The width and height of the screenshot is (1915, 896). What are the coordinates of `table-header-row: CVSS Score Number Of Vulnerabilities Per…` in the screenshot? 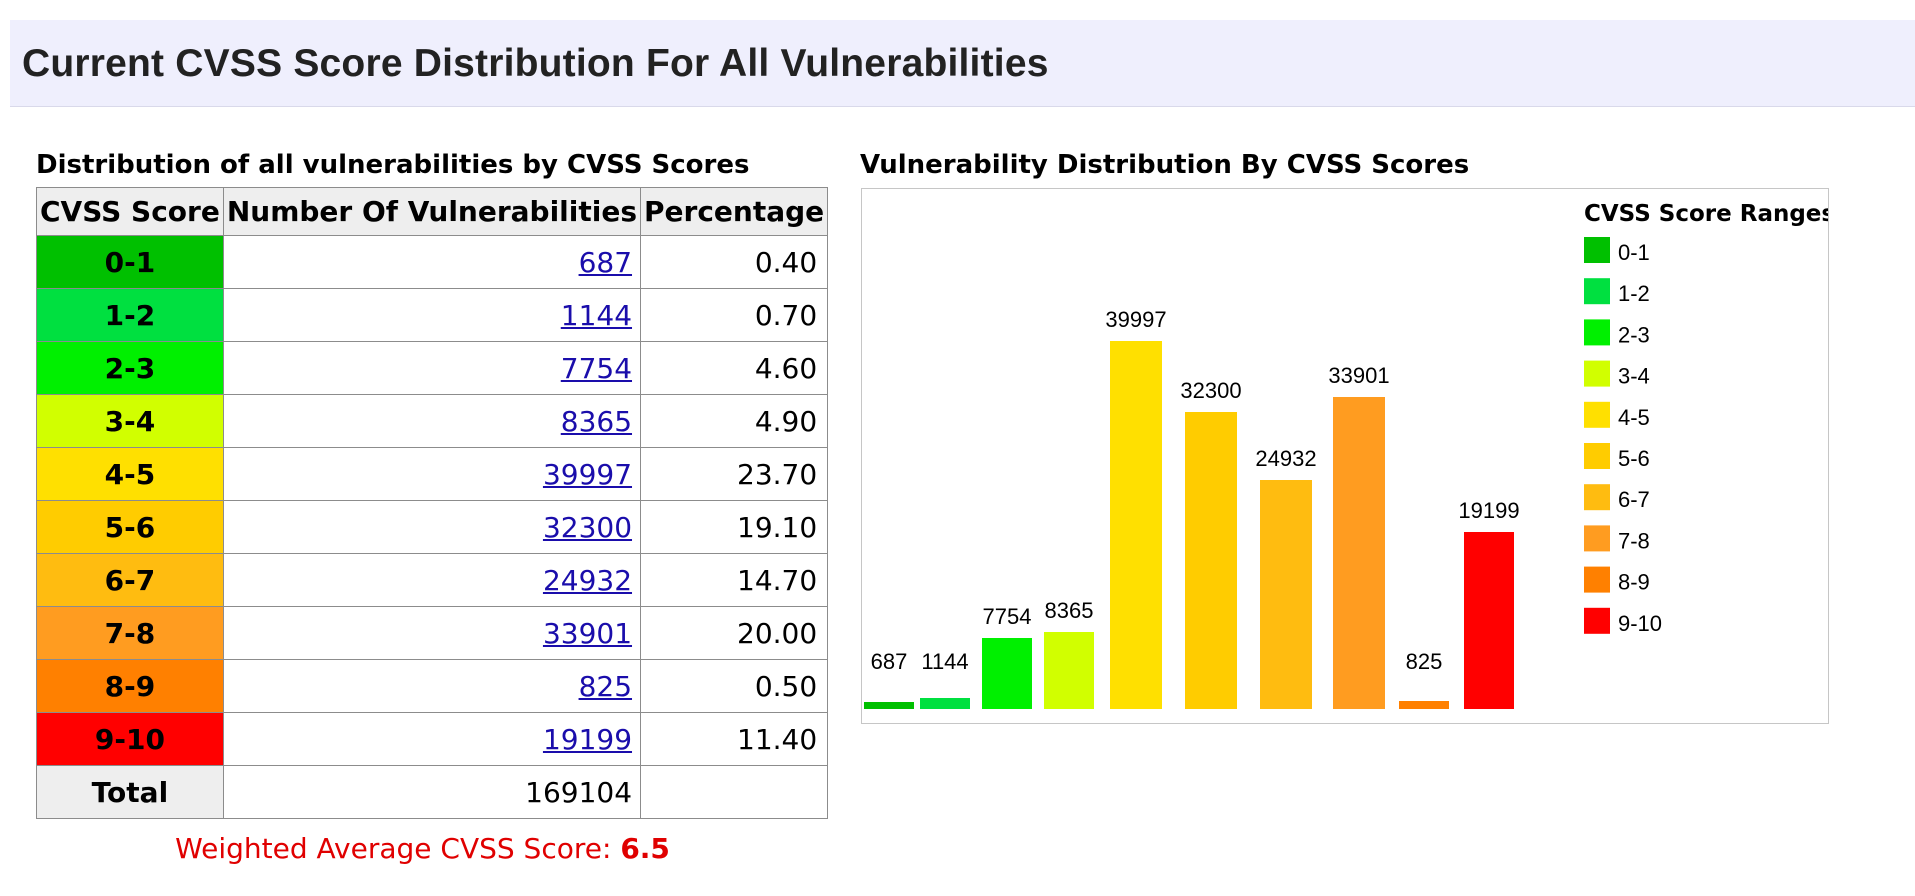 It's located at (432, 211).